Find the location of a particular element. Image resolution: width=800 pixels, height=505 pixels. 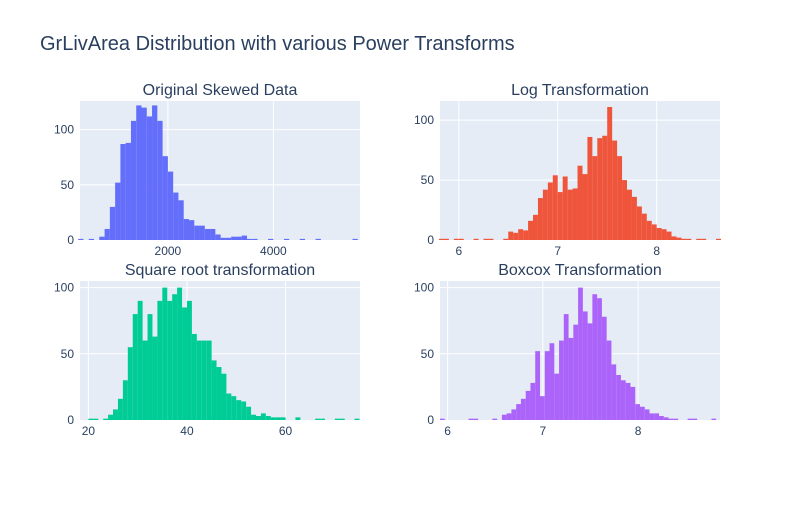

ytick-label-sqrt-2: 100 is located at coordinates (64, 288).